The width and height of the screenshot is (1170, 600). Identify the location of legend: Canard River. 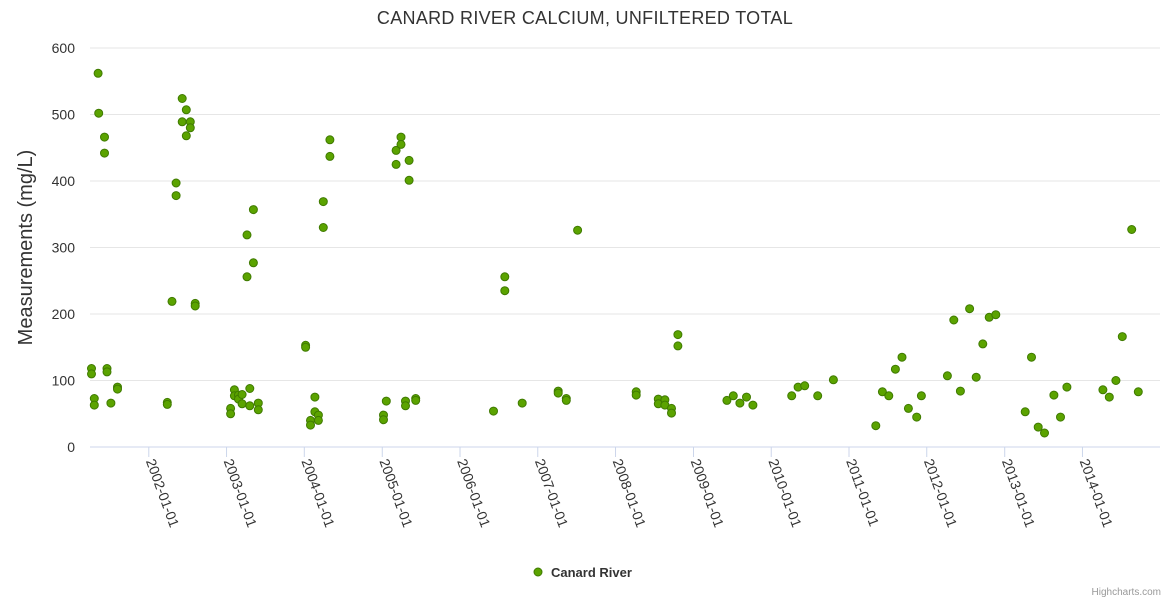
(582, 572).